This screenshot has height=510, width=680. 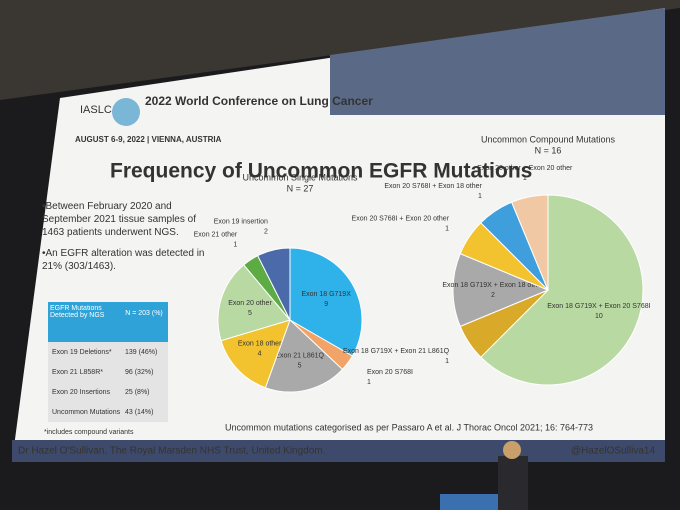 What do you see at coordinates (250, 303) in the screenshot?
I see `slice-label: Exon 20 other` at bounding box center [250, 303].